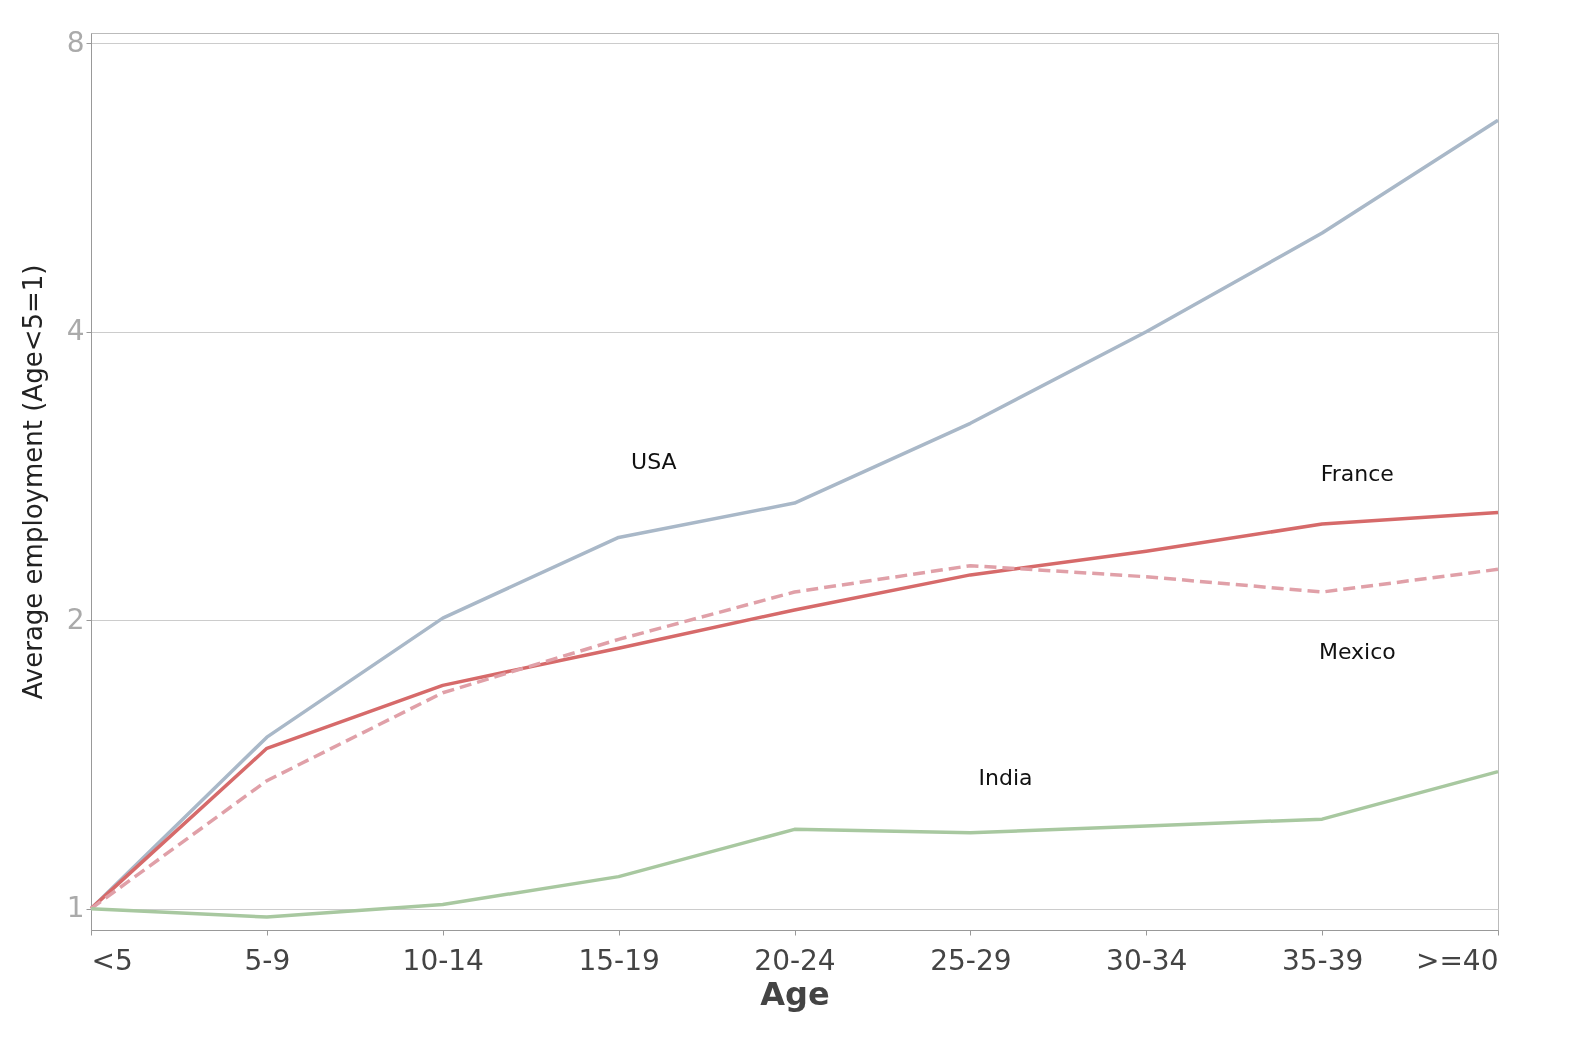 The width and height of the screenshot is (1585, 1038). I want to click on y-tick-label: 2, so click(75, 619).